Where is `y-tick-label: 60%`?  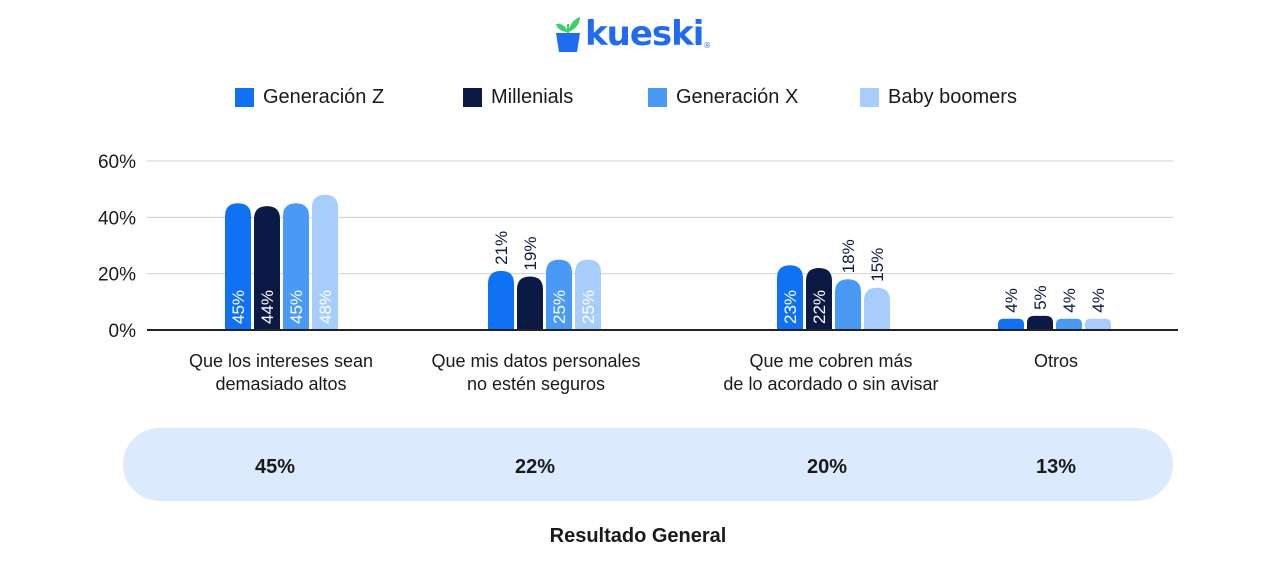
y-tick-label: 60% is located at coordinates (117, 162).